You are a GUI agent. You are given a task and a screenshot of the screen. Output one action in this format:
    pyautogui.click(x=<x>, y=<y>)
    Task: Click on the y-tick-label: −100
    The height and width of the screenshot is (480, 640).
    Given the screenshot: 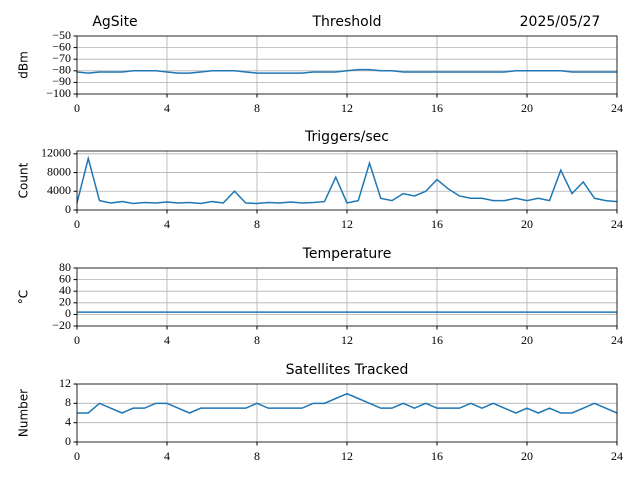 What is the action you would take?
    pyautogui.click(x=58, y=93)
    